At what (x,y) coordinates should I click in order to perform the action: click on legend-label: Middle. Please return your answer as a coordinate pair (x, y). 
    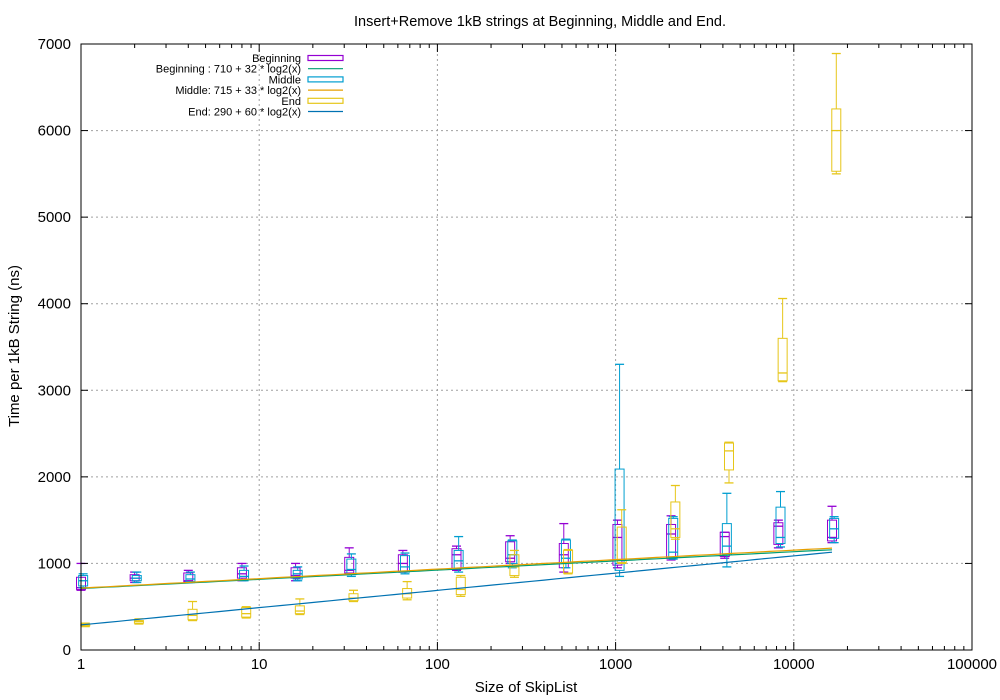
    Looking at the image, I should click on (285, 80).